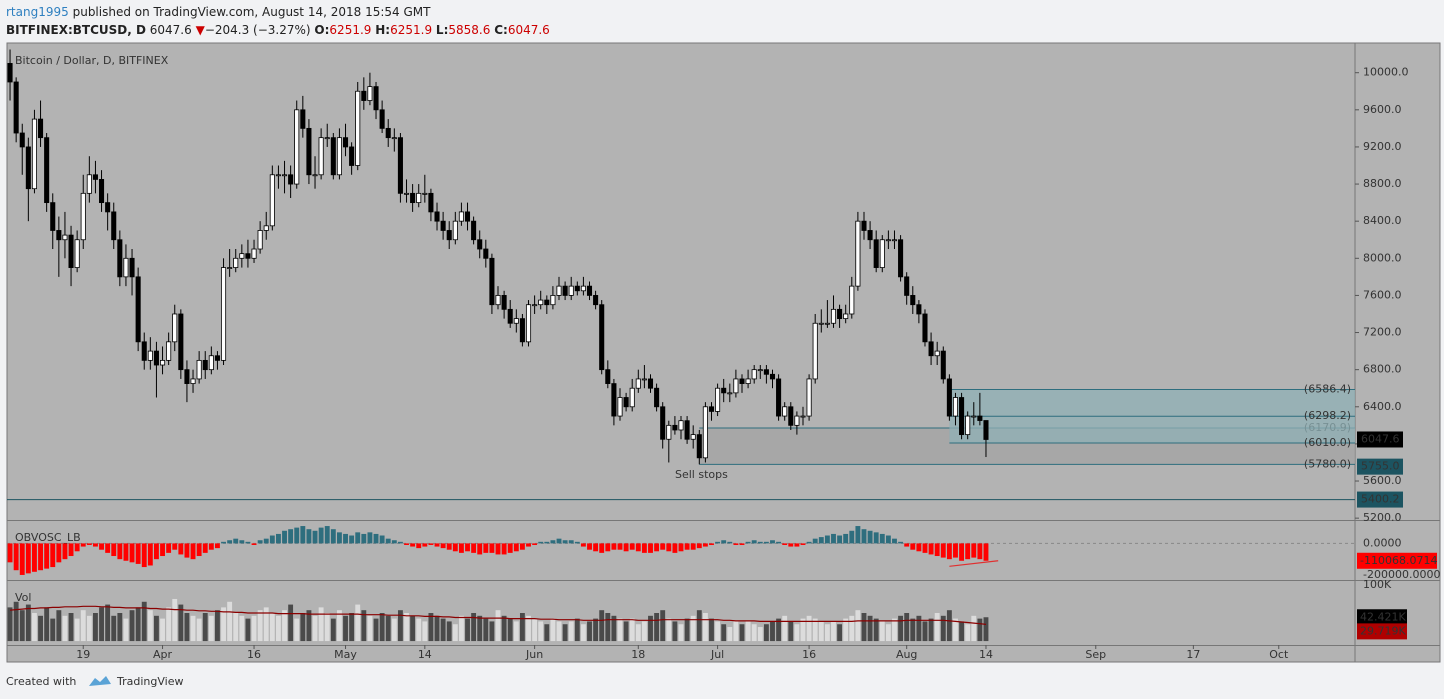 The width and height of the screenshot is (1444, 699). I want to click on annotation: Sell stops, so click(701, 474).